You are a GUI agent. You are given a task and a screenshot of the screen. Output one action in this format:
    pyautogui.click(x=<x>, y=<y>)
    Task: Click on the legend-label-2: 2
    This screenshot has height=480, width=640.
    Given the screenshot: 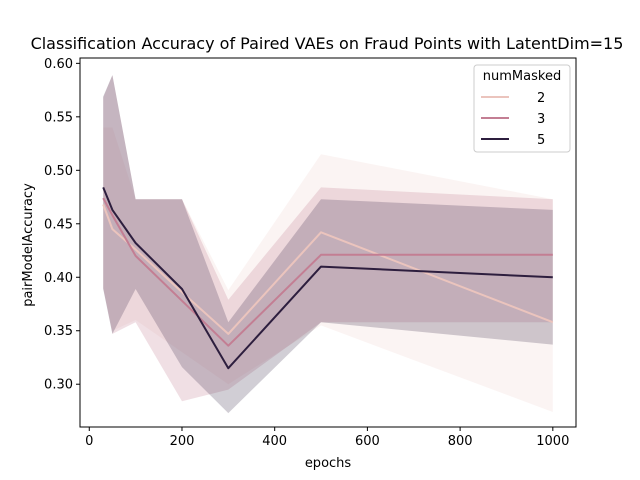 What is the action you would take?
    pyautogui.click(x=541, y=98)
    